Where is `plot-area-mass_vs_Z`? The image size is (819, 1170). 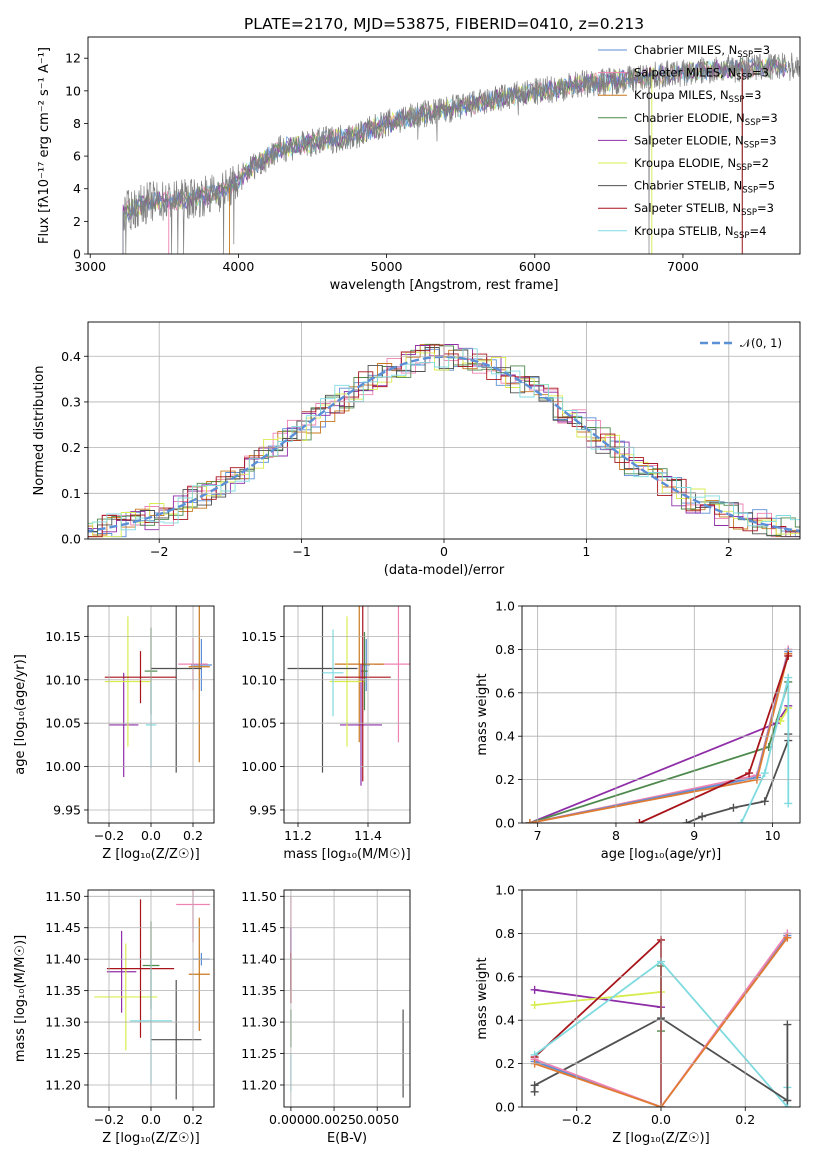
plot-area-mass_vs_Z is located at coordinates (152, 995).